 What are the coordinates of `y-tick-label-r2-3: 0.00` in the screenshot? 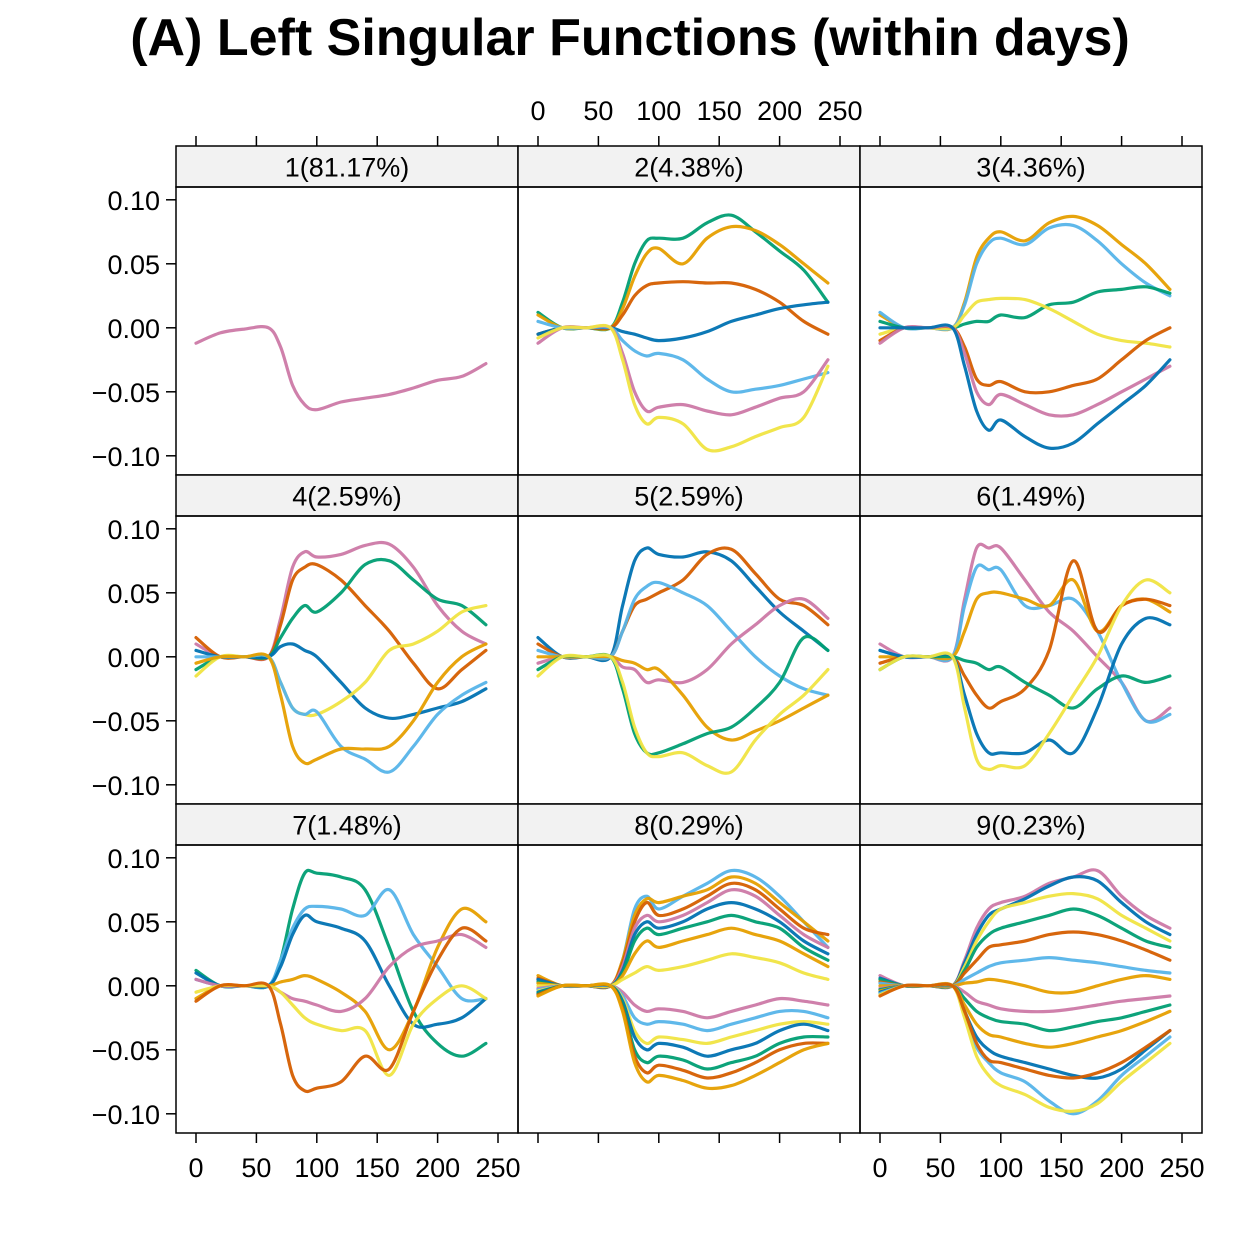 It's located at (133, 658).